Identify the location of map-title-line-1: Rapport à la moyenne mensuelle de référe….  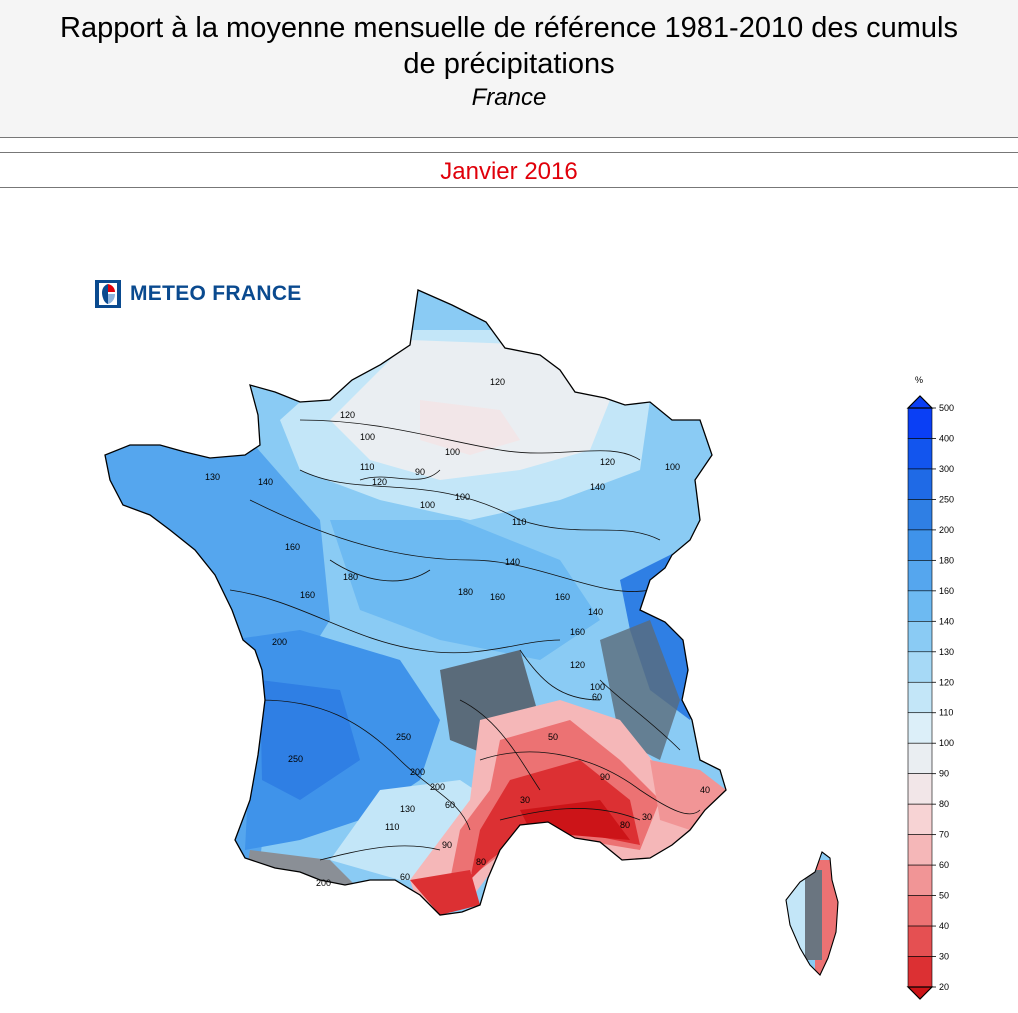
(509, 28).